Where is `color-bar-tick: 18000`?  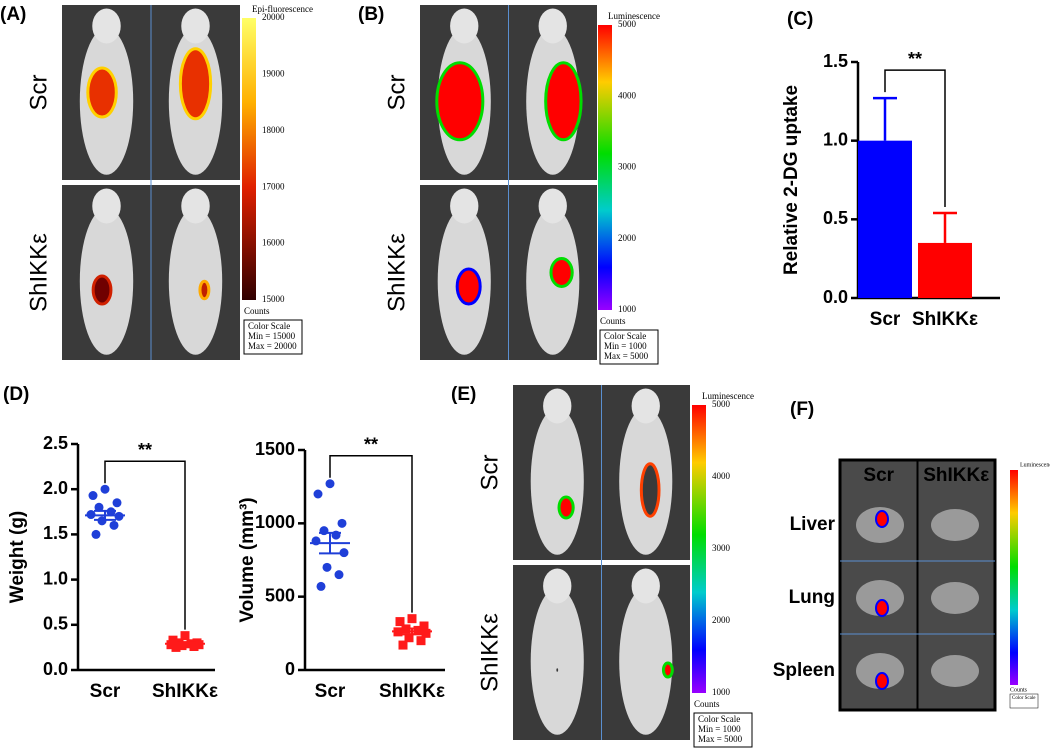 color-bar-tick: 18000 is located at coordinates (273, 130).